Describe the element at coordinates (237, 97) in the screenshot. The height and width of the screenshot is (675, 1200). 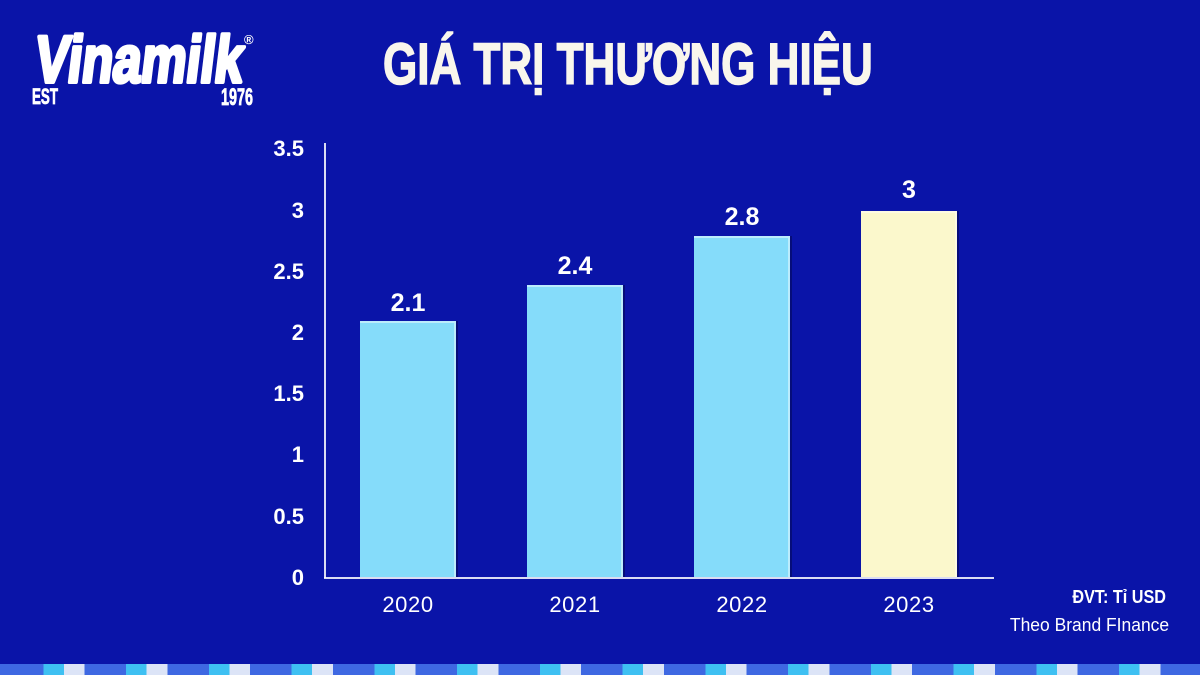
I see `svg-text: 1976` at that location.